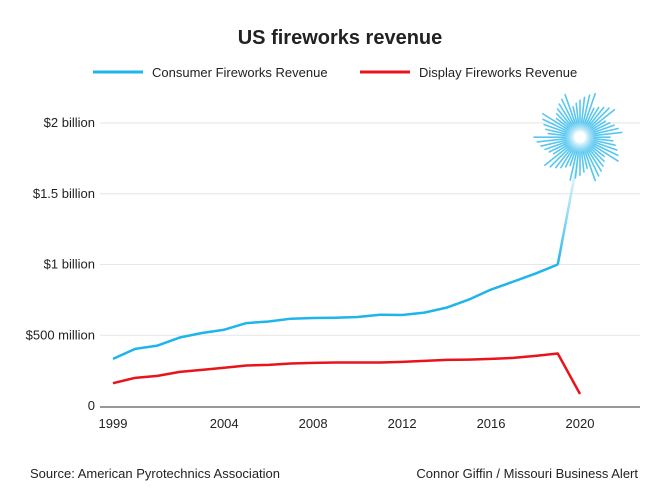 The width and height of the screenshot is (667, 500). Describe the element at coordinates (69, 264) in the screenshot. I see `y-tick-label: $1 billion` at that location.